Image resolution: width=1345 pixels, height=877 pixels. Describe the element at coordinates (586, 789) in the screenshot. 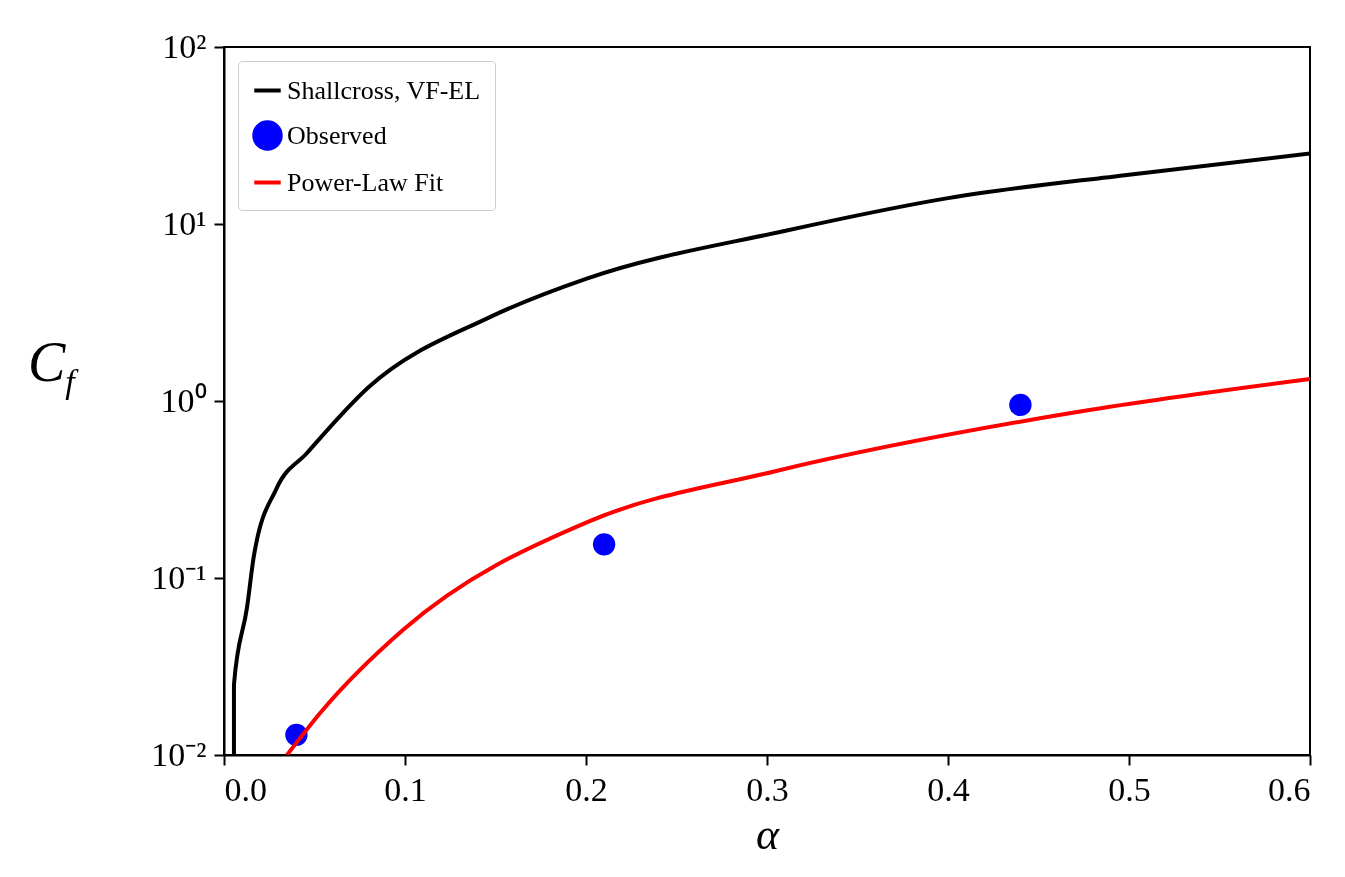

I see `x-tick-label: 0.2` at that location.